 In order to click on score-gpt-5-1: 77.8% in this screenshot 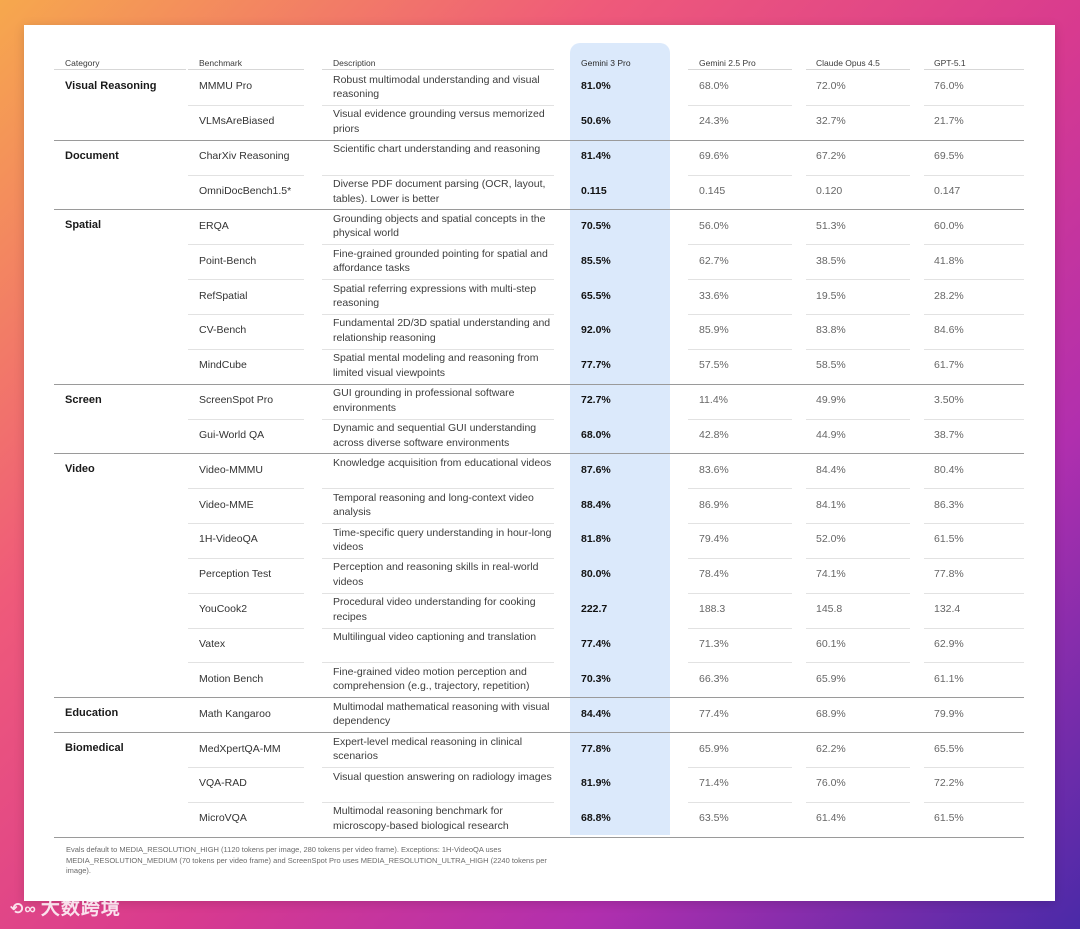, I will do `click(949, 574)`.